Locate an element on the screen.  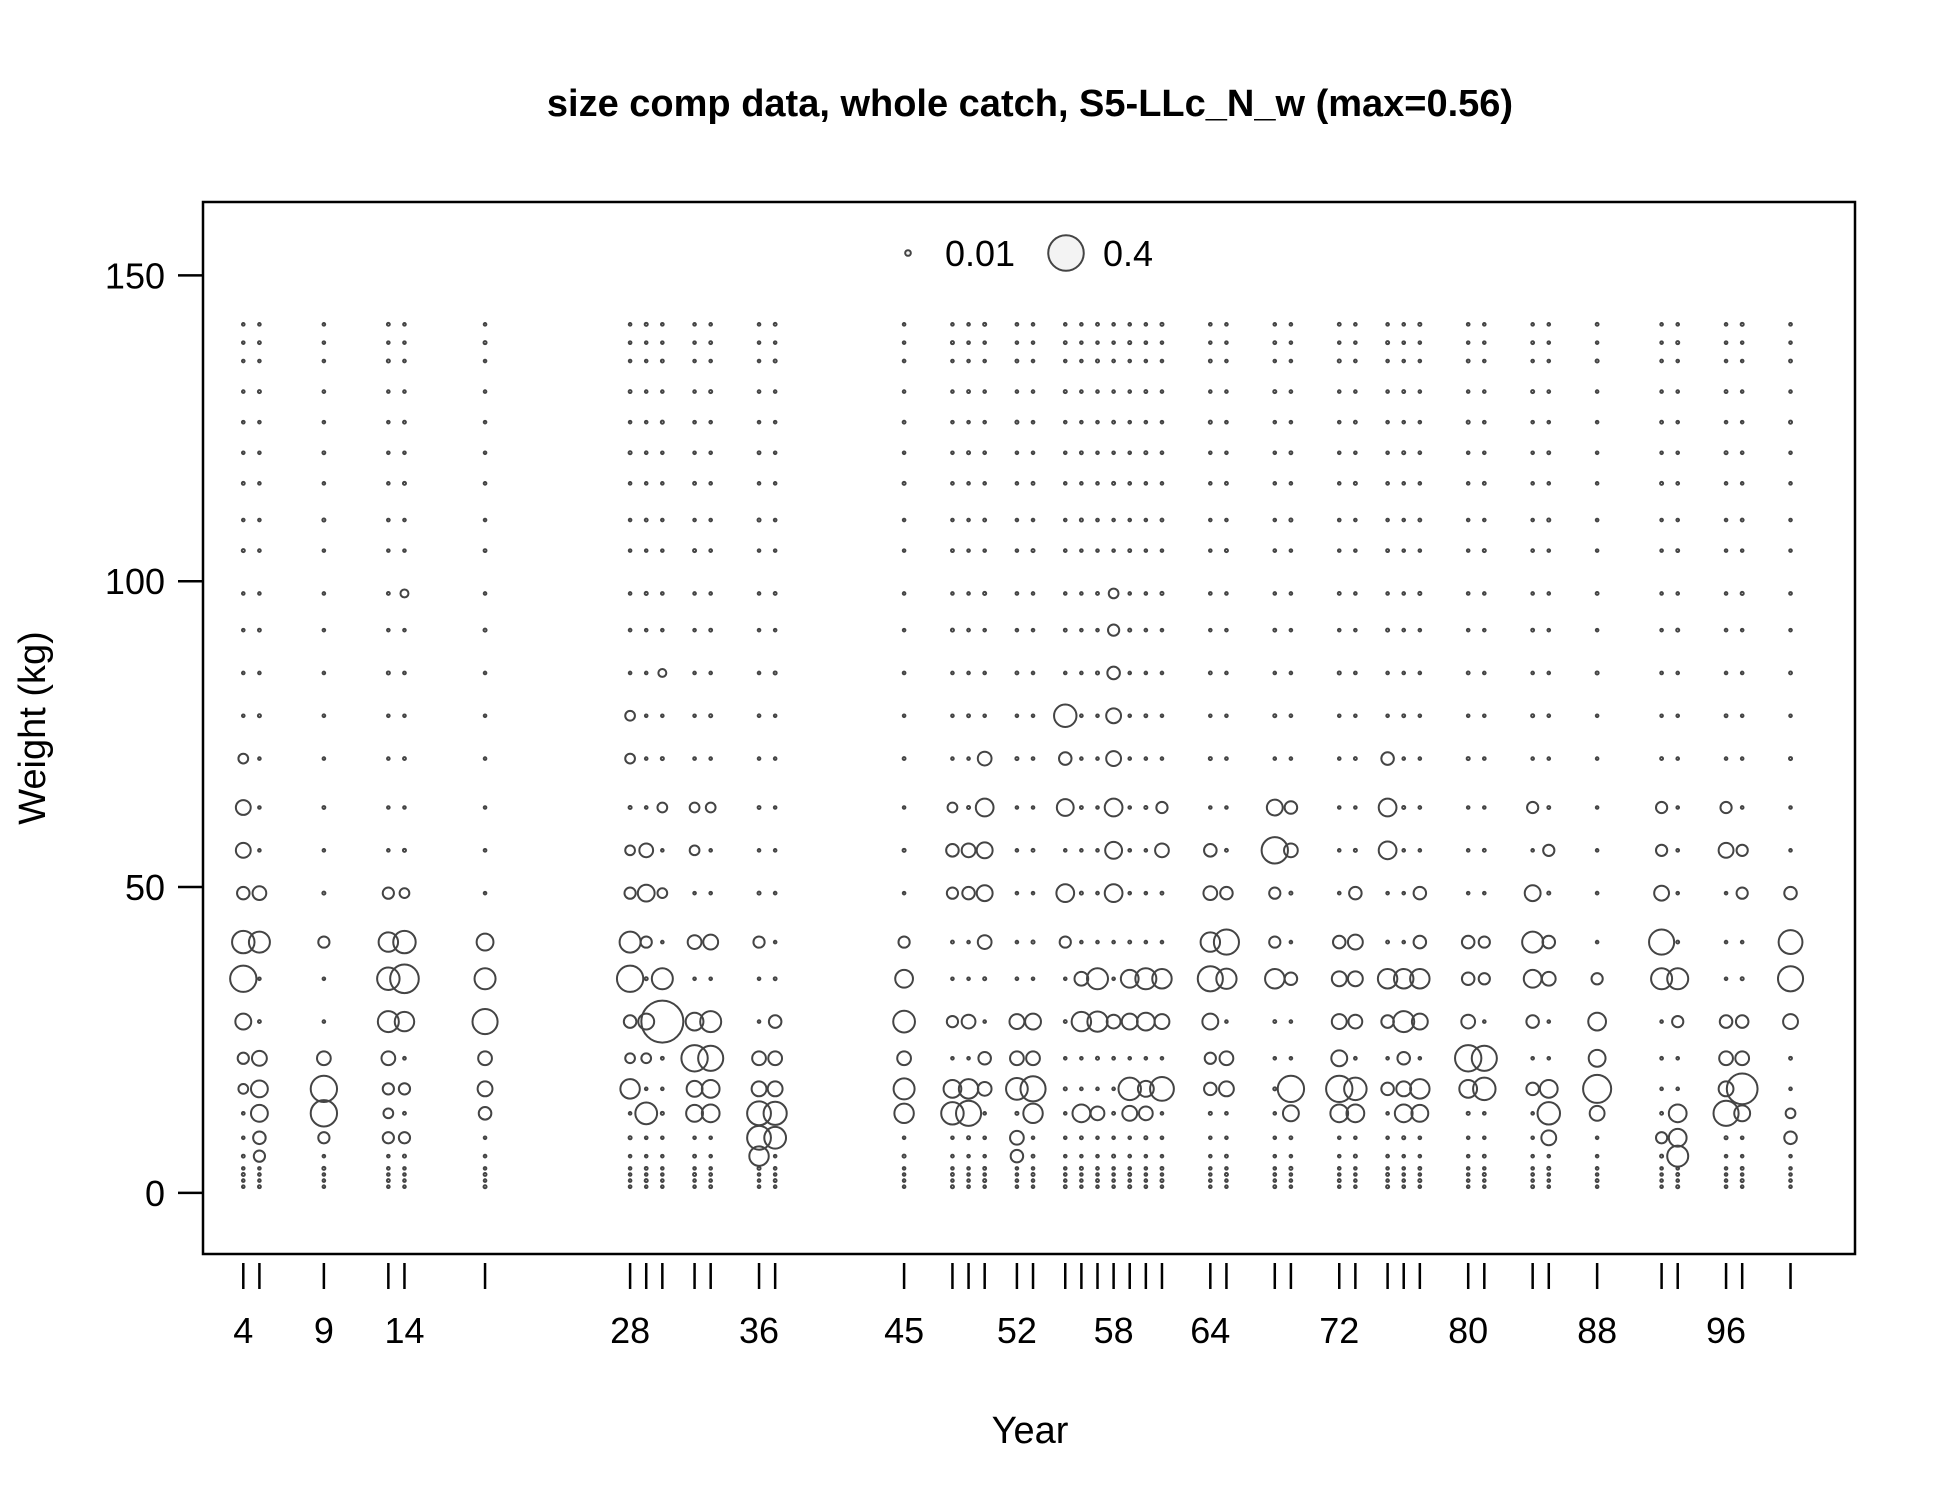
legend-label: 0.01 is located at coordinates (980, 253).